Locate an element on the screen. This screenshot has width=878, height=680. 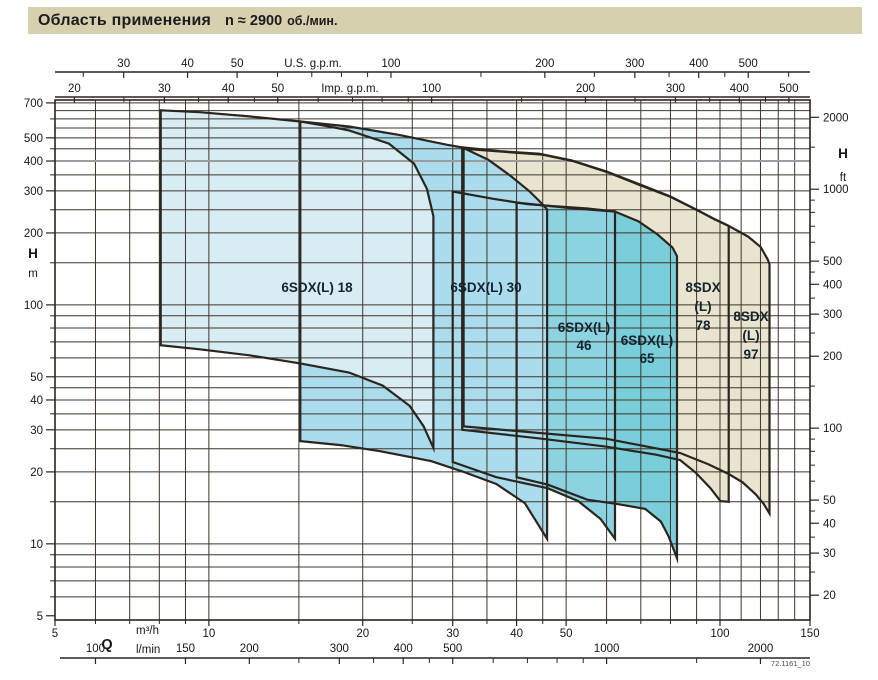
region-label-6sdx-65: 65 is located at coordinates (647, 358).